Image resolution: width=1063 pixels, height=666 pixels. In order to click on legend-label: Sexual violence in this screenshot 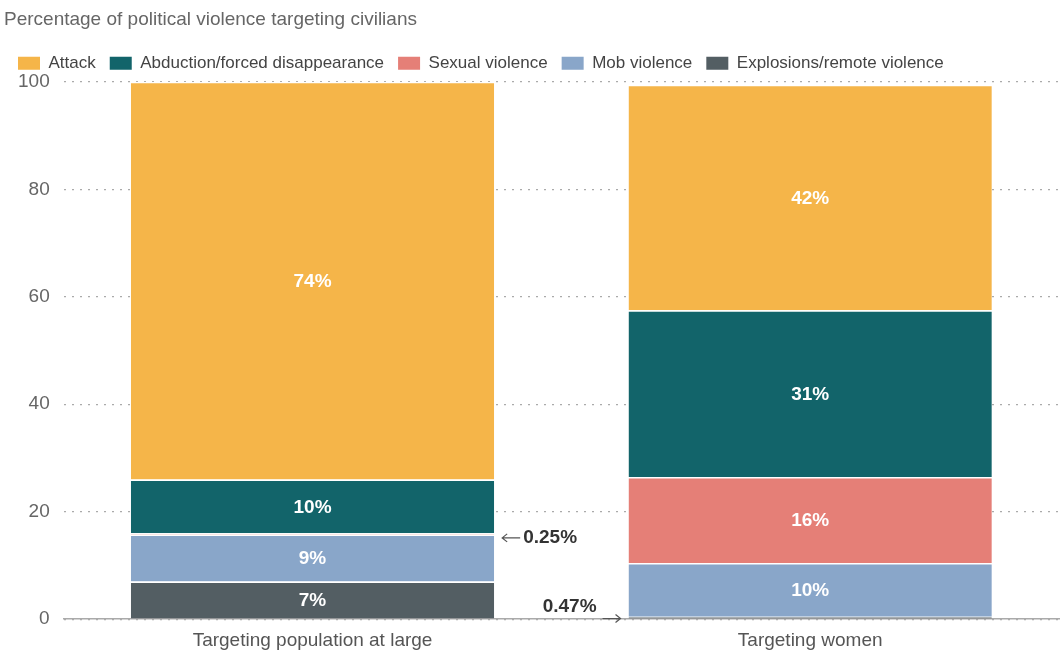, I will do `click(488, 62)`.